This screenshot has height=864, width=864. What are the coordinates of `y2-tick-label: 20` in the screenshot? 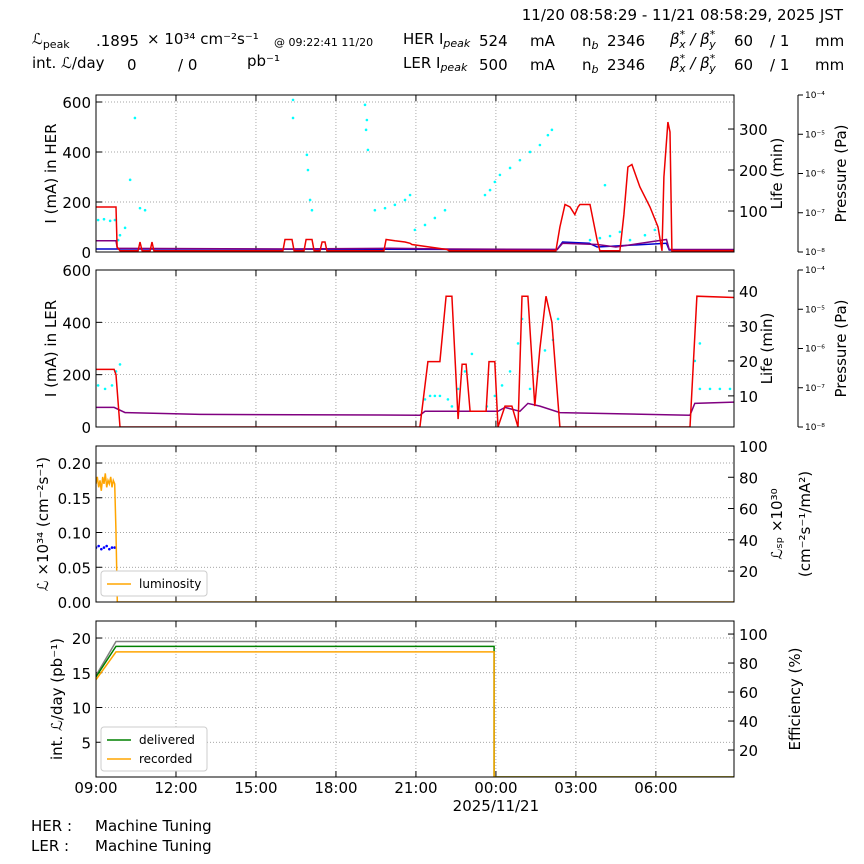 It's located at (748, 362).